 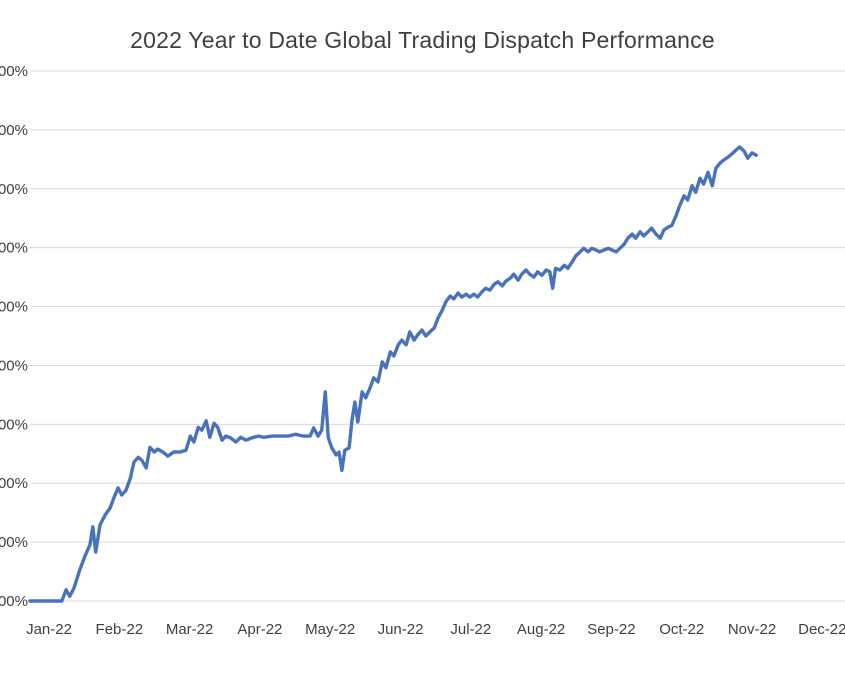 What do you see at coordinates (821, 629) in the screenshot?
I see `x-axis-tick-label: Dec-22` at bounding box center [821, 629].